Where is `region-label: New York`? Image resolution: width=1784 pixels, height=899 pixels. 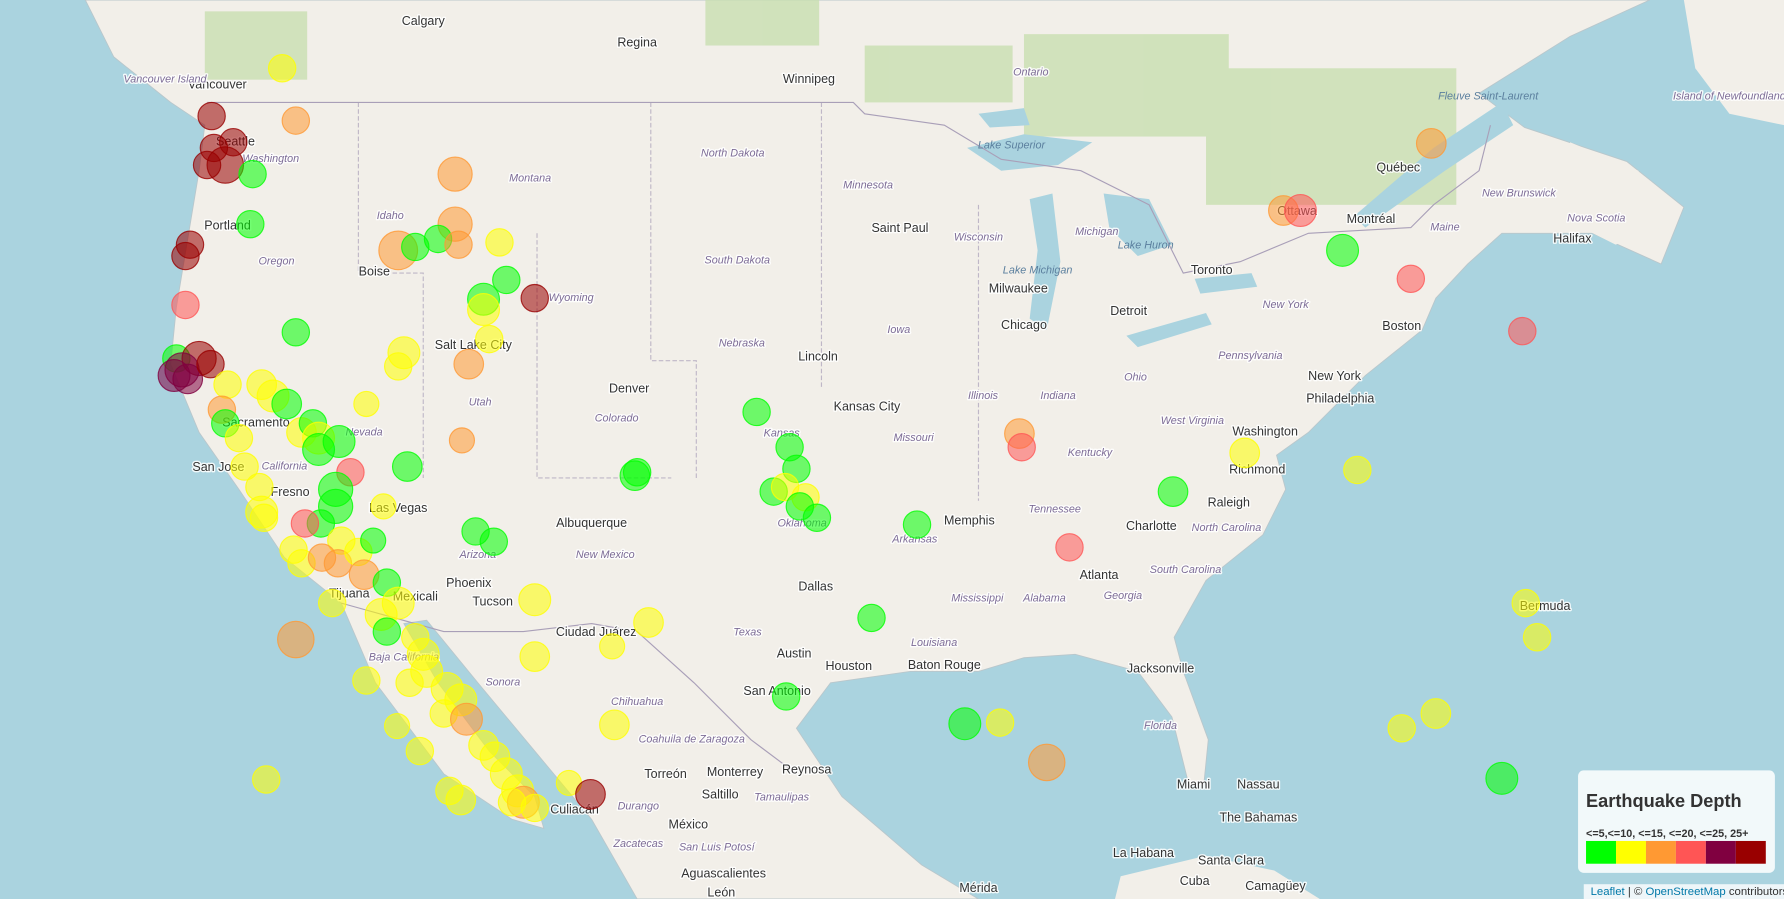
region-label: New York is located at coordinates (1286, 305).